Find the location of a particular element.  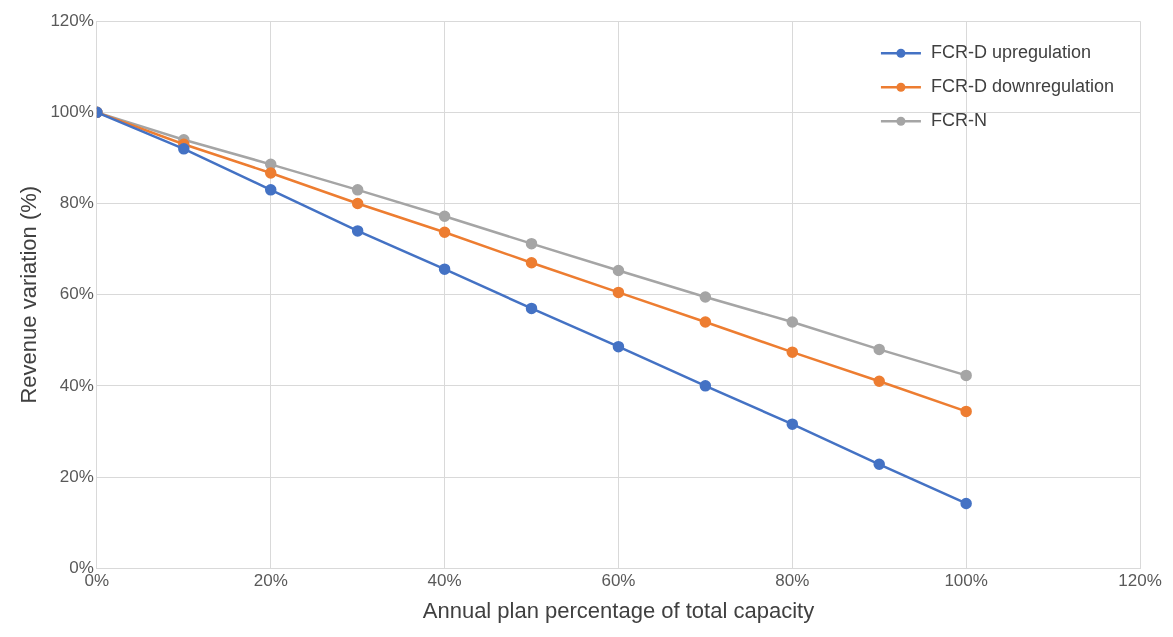

y-axis-title: Revenue variation (%) is located at coordinates (29, 294).